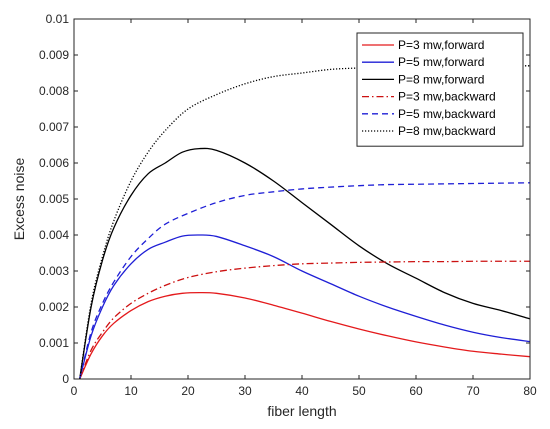 This screenshot has height=429, width=550. Describe the element at coordinates (447, 114) in the screenshot. I see `legend-entry: P=5 mw,backward` at that location.